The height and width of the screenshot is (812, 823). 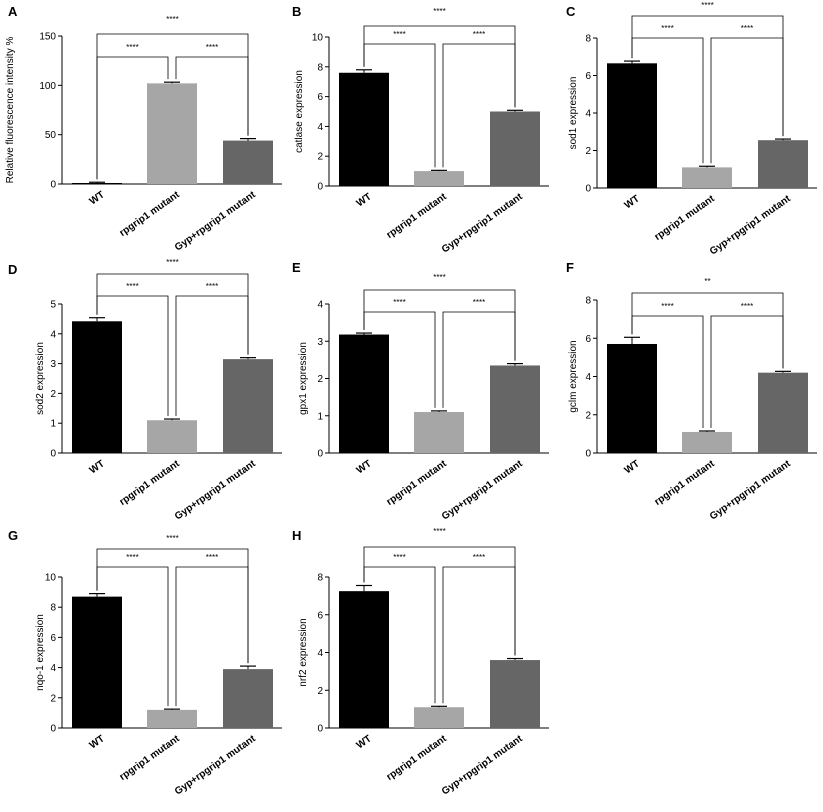 What do you see at coordinates (40, 378) in the screenshot?
I see `y-axis-label: sod2 expression` at bounding box center [40, 378].